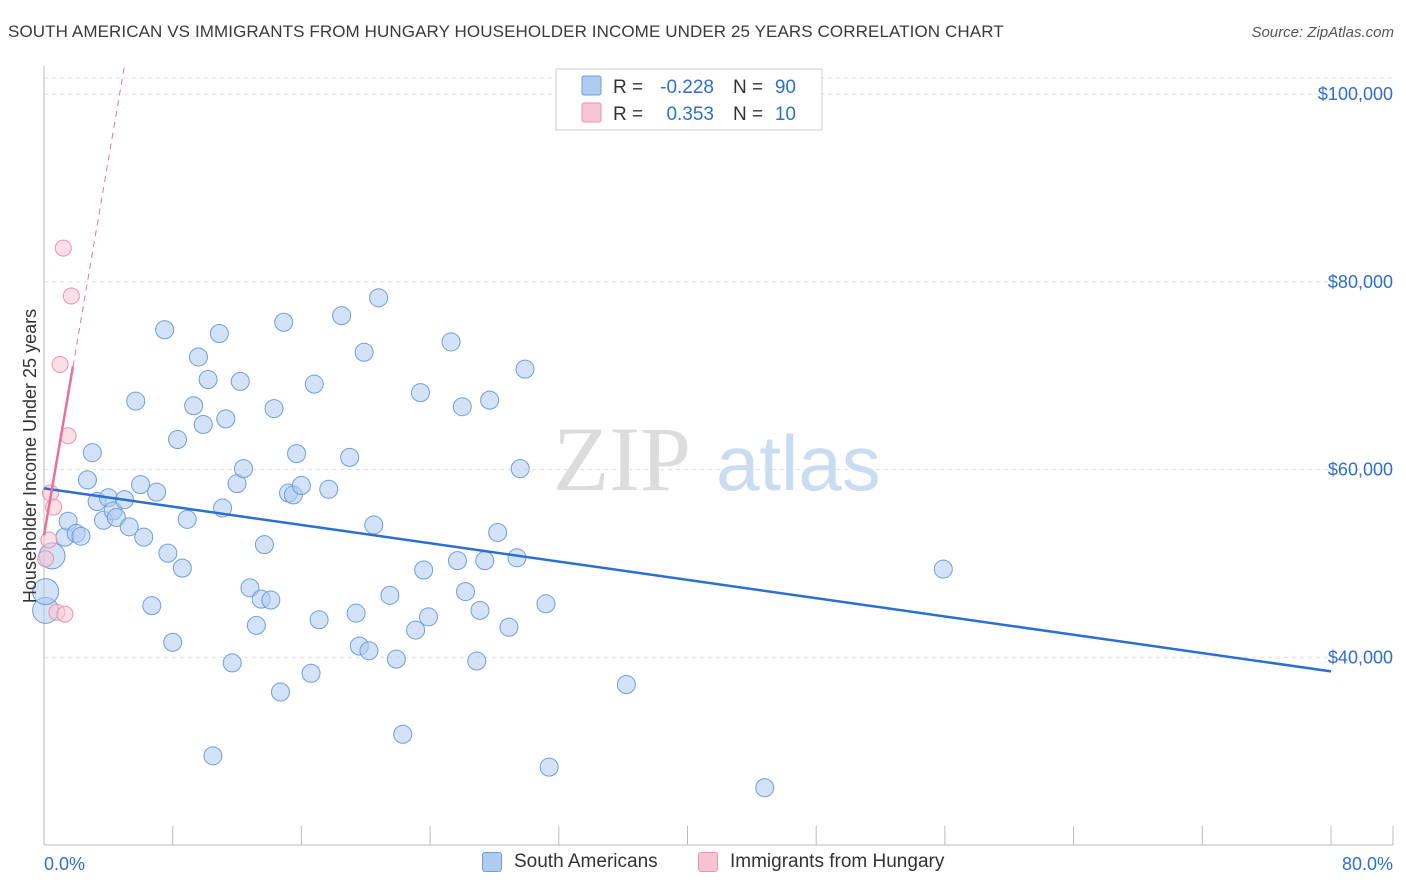 Image resolution: width=1406 pixels, height=892 pixels. What do you see at coordinates (785, 114) in the screenshot?
I see `legend-n-value-2: 10` at bounding box center [785, 114].